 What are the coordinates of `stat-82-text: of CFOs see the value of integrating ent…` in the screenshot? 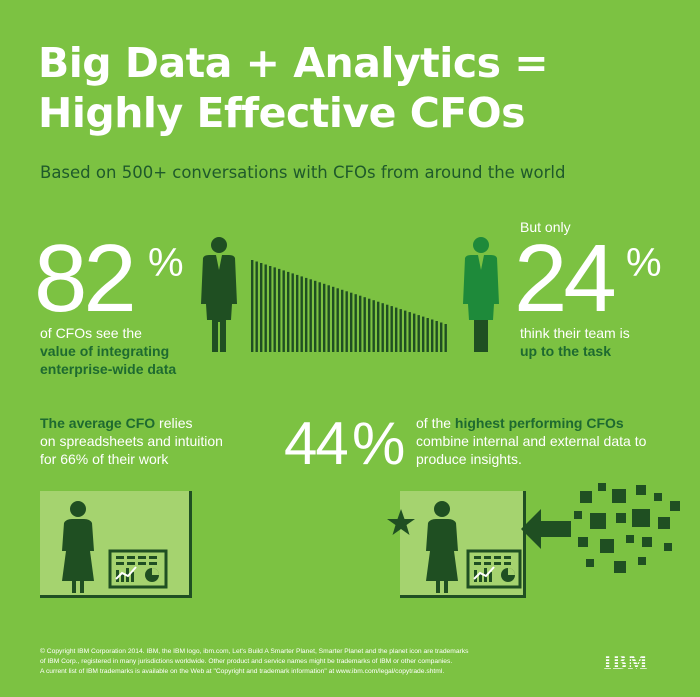 It's located at (130, 351).